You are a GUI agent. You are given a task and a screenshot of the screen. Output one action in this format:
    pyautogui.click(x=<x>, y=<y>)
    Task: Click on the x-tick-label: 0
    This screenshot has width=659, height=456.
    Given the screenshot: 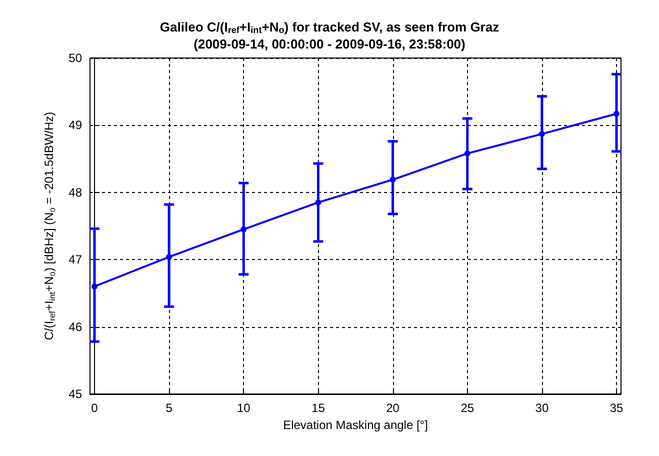 What is the action you would take?
    pyautogui.click(x=94, y=408)
    